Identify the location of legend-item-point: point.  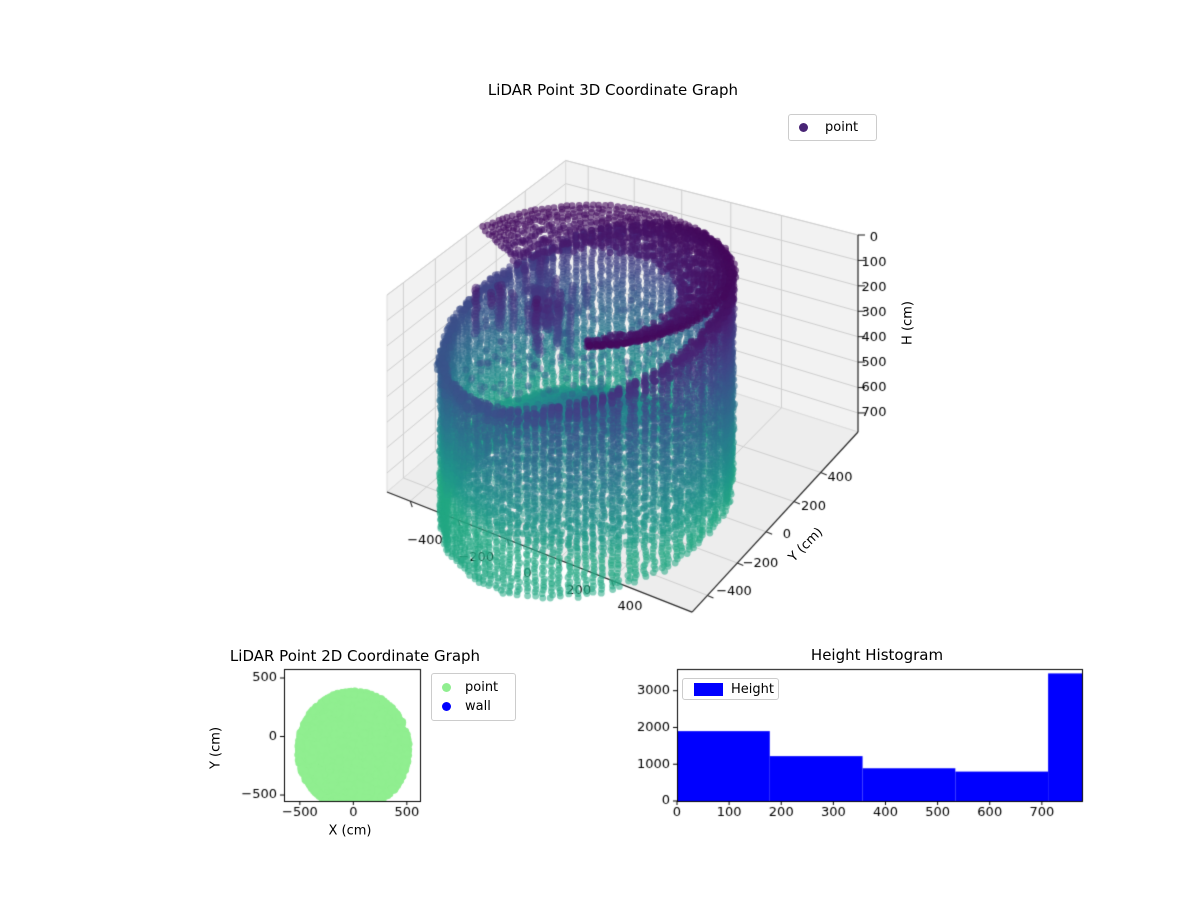
(478, 687).